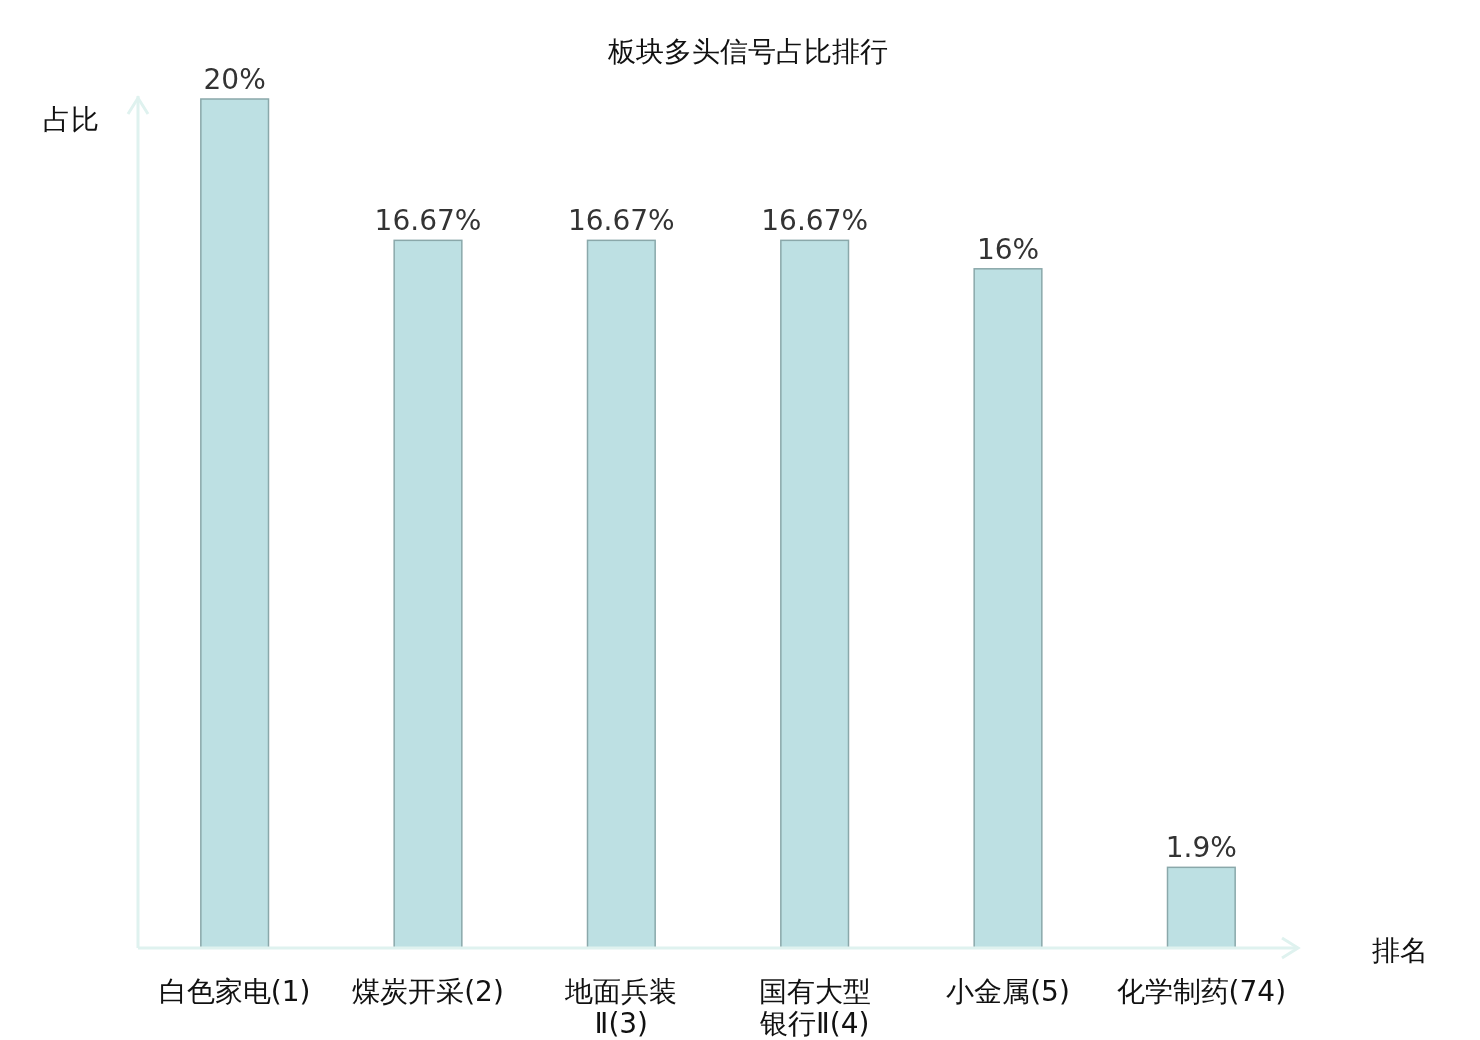  Describe the element at coordinates (1400, 950) in the screenshot. I see `x-axis-title: 排名` at that location.